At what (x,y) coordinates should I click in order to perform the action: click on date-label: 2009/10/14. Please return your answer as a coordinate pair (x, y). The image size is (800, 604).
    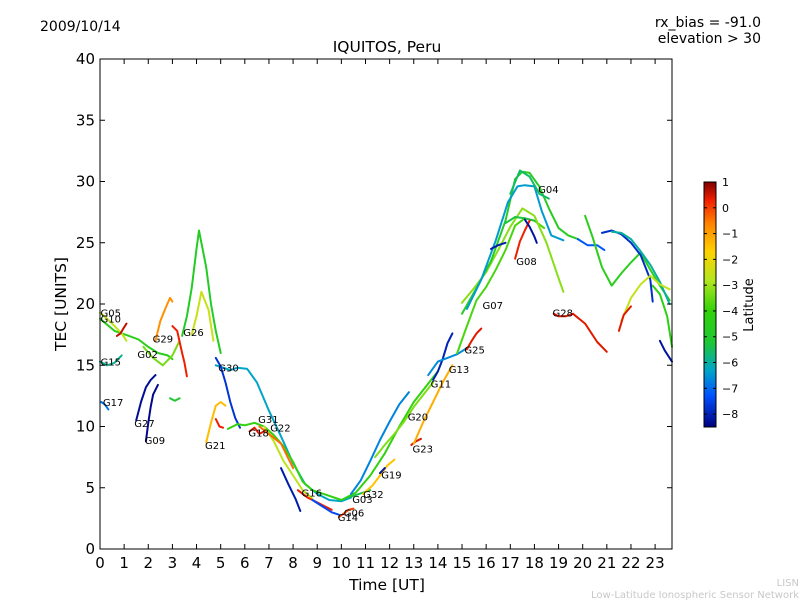
    Looking at the image, I should click on (80, 27).